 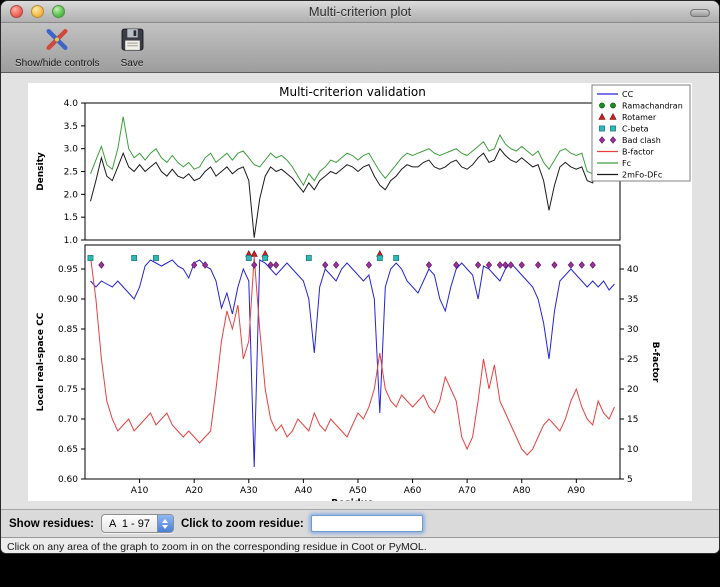 What do you see at coordinates (633, 390) in the screenshot?
I see `svg-text: 20` at bounding box center [633, 390].